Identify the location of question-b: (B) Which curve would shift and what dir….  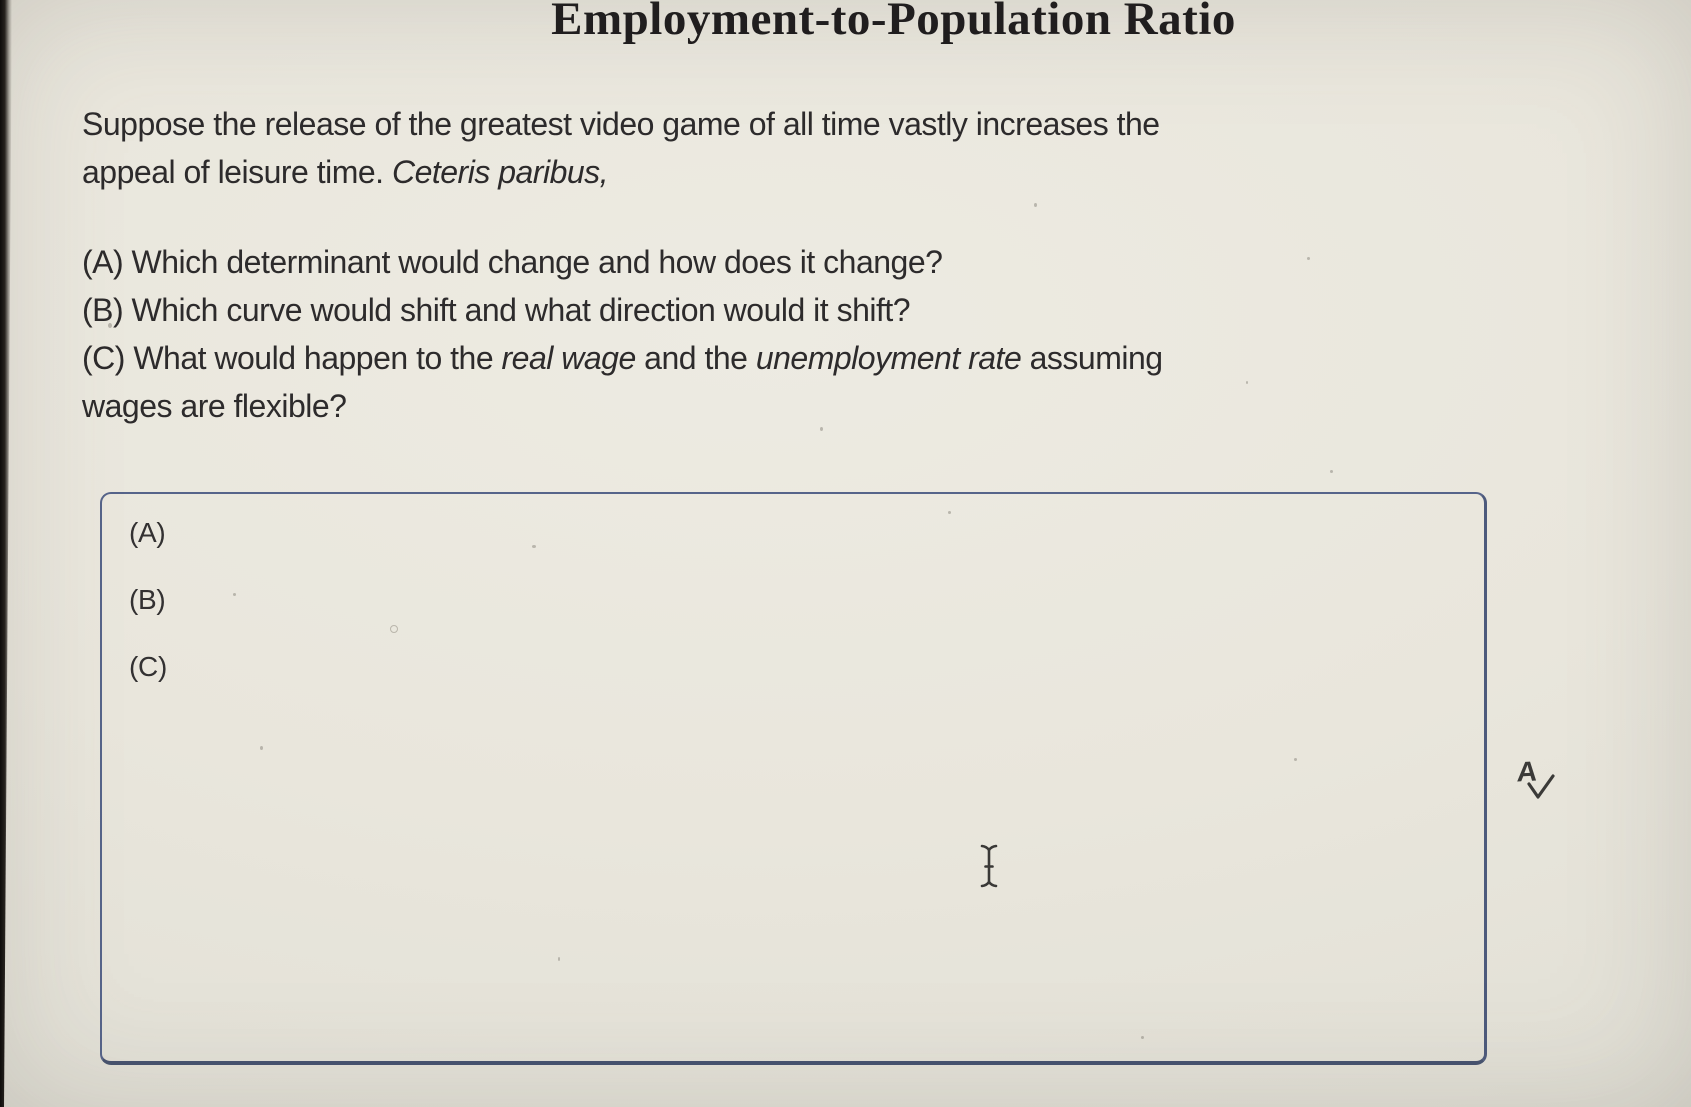
(496, 310).